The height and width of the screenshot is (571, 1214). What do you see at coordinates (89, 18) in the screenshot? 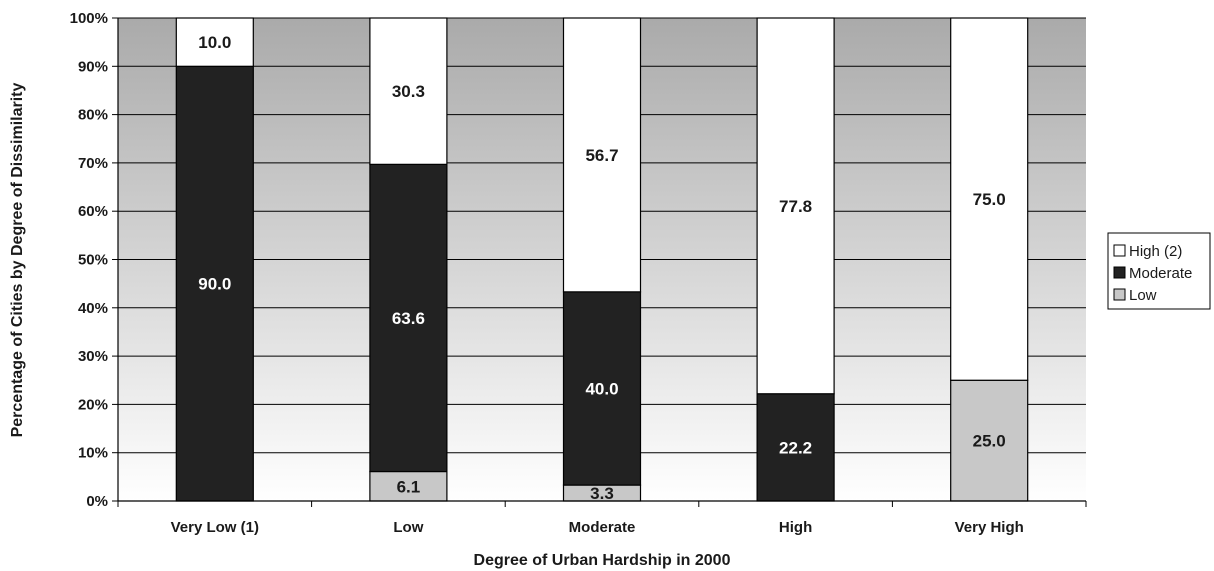
I see `y-tick-label: 100%` at bounding box center [89, 18].